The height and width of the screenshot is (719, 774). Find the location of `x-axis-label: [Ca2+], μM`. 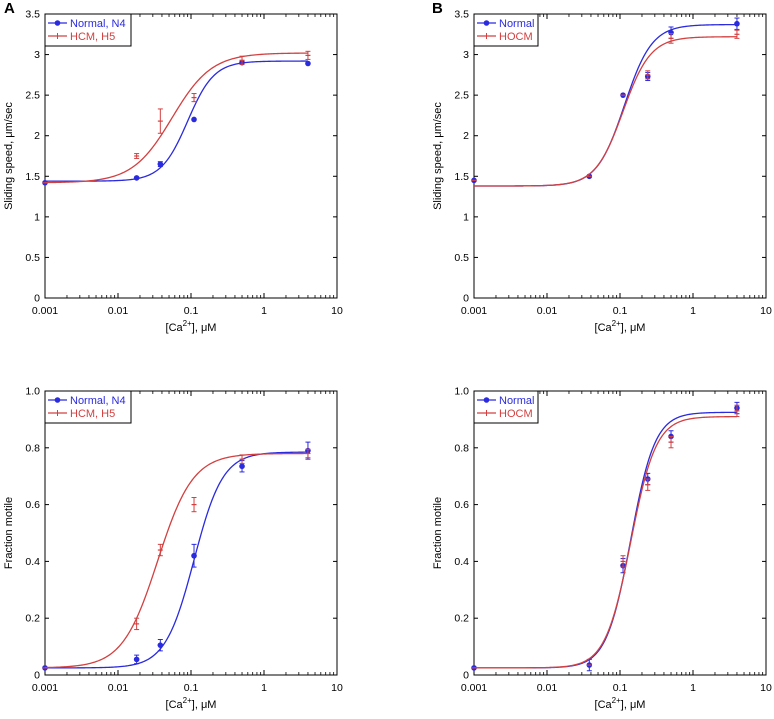

x-axis-label: [Ca2+], μM is located at coordinates (620, 703).